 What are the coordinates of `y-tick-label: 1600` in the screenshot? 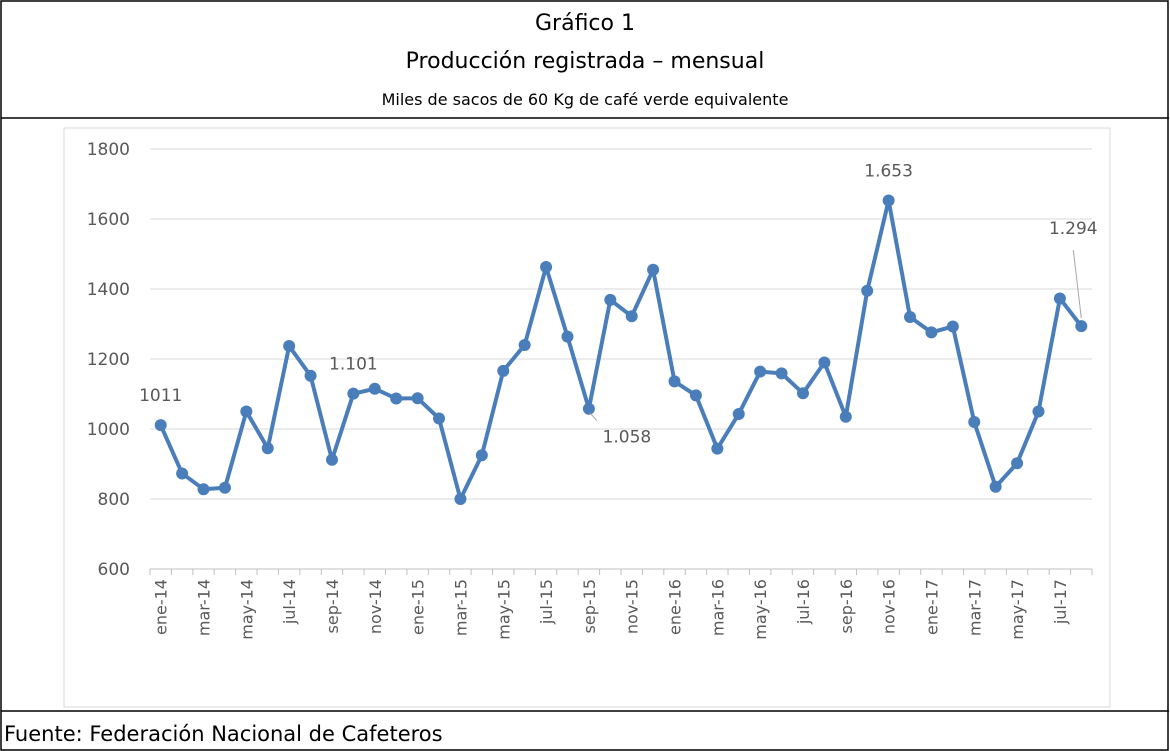 It's located at (108, 220).